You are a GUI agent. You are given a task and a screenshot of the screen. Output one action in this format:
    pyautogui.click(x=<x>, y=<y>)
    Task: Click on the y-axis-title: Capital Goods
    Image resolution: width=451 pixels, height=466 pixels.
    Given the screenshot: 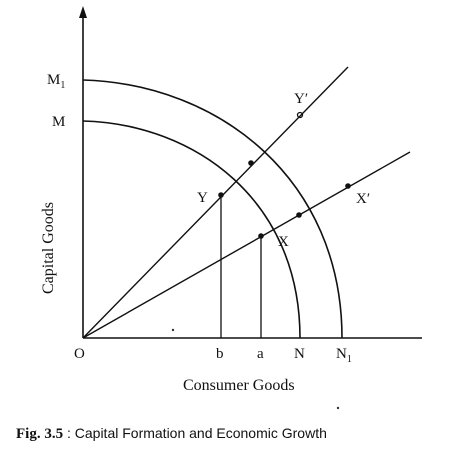 What is the action you would take?
    pyautogui.click(x=48, y=248)
    